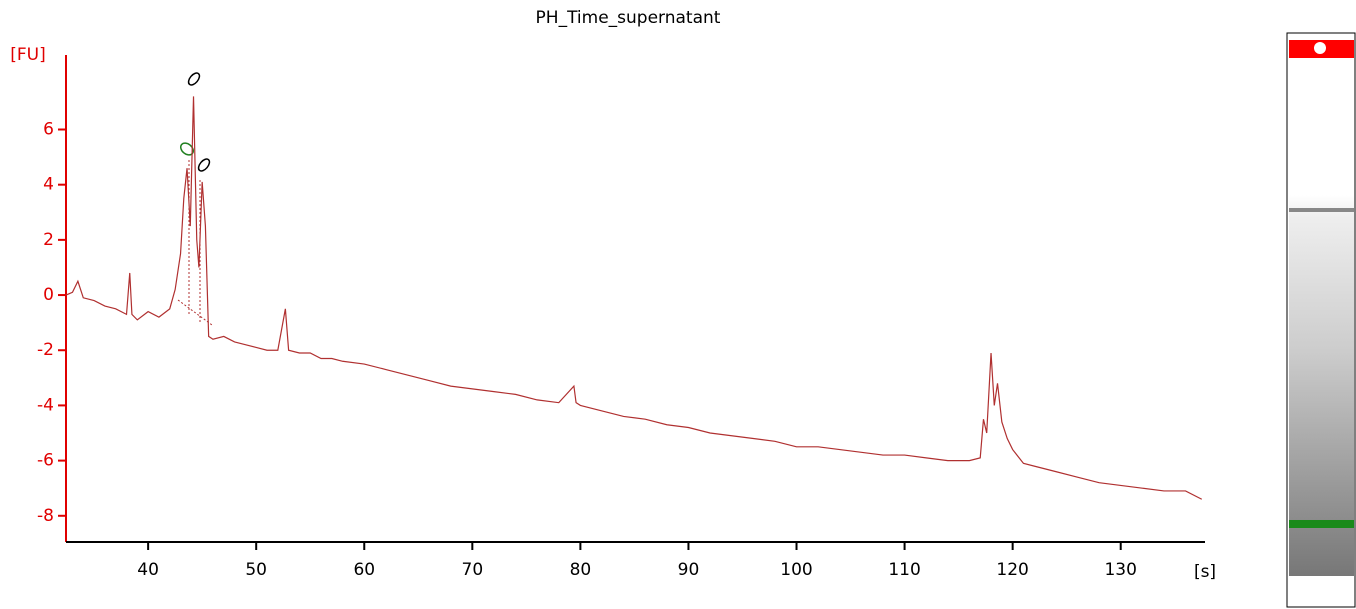  What do you see at coordinates (48, 240) in the screenshot?
I see `y-tick-label: 2` at bounding box center [48, 240].